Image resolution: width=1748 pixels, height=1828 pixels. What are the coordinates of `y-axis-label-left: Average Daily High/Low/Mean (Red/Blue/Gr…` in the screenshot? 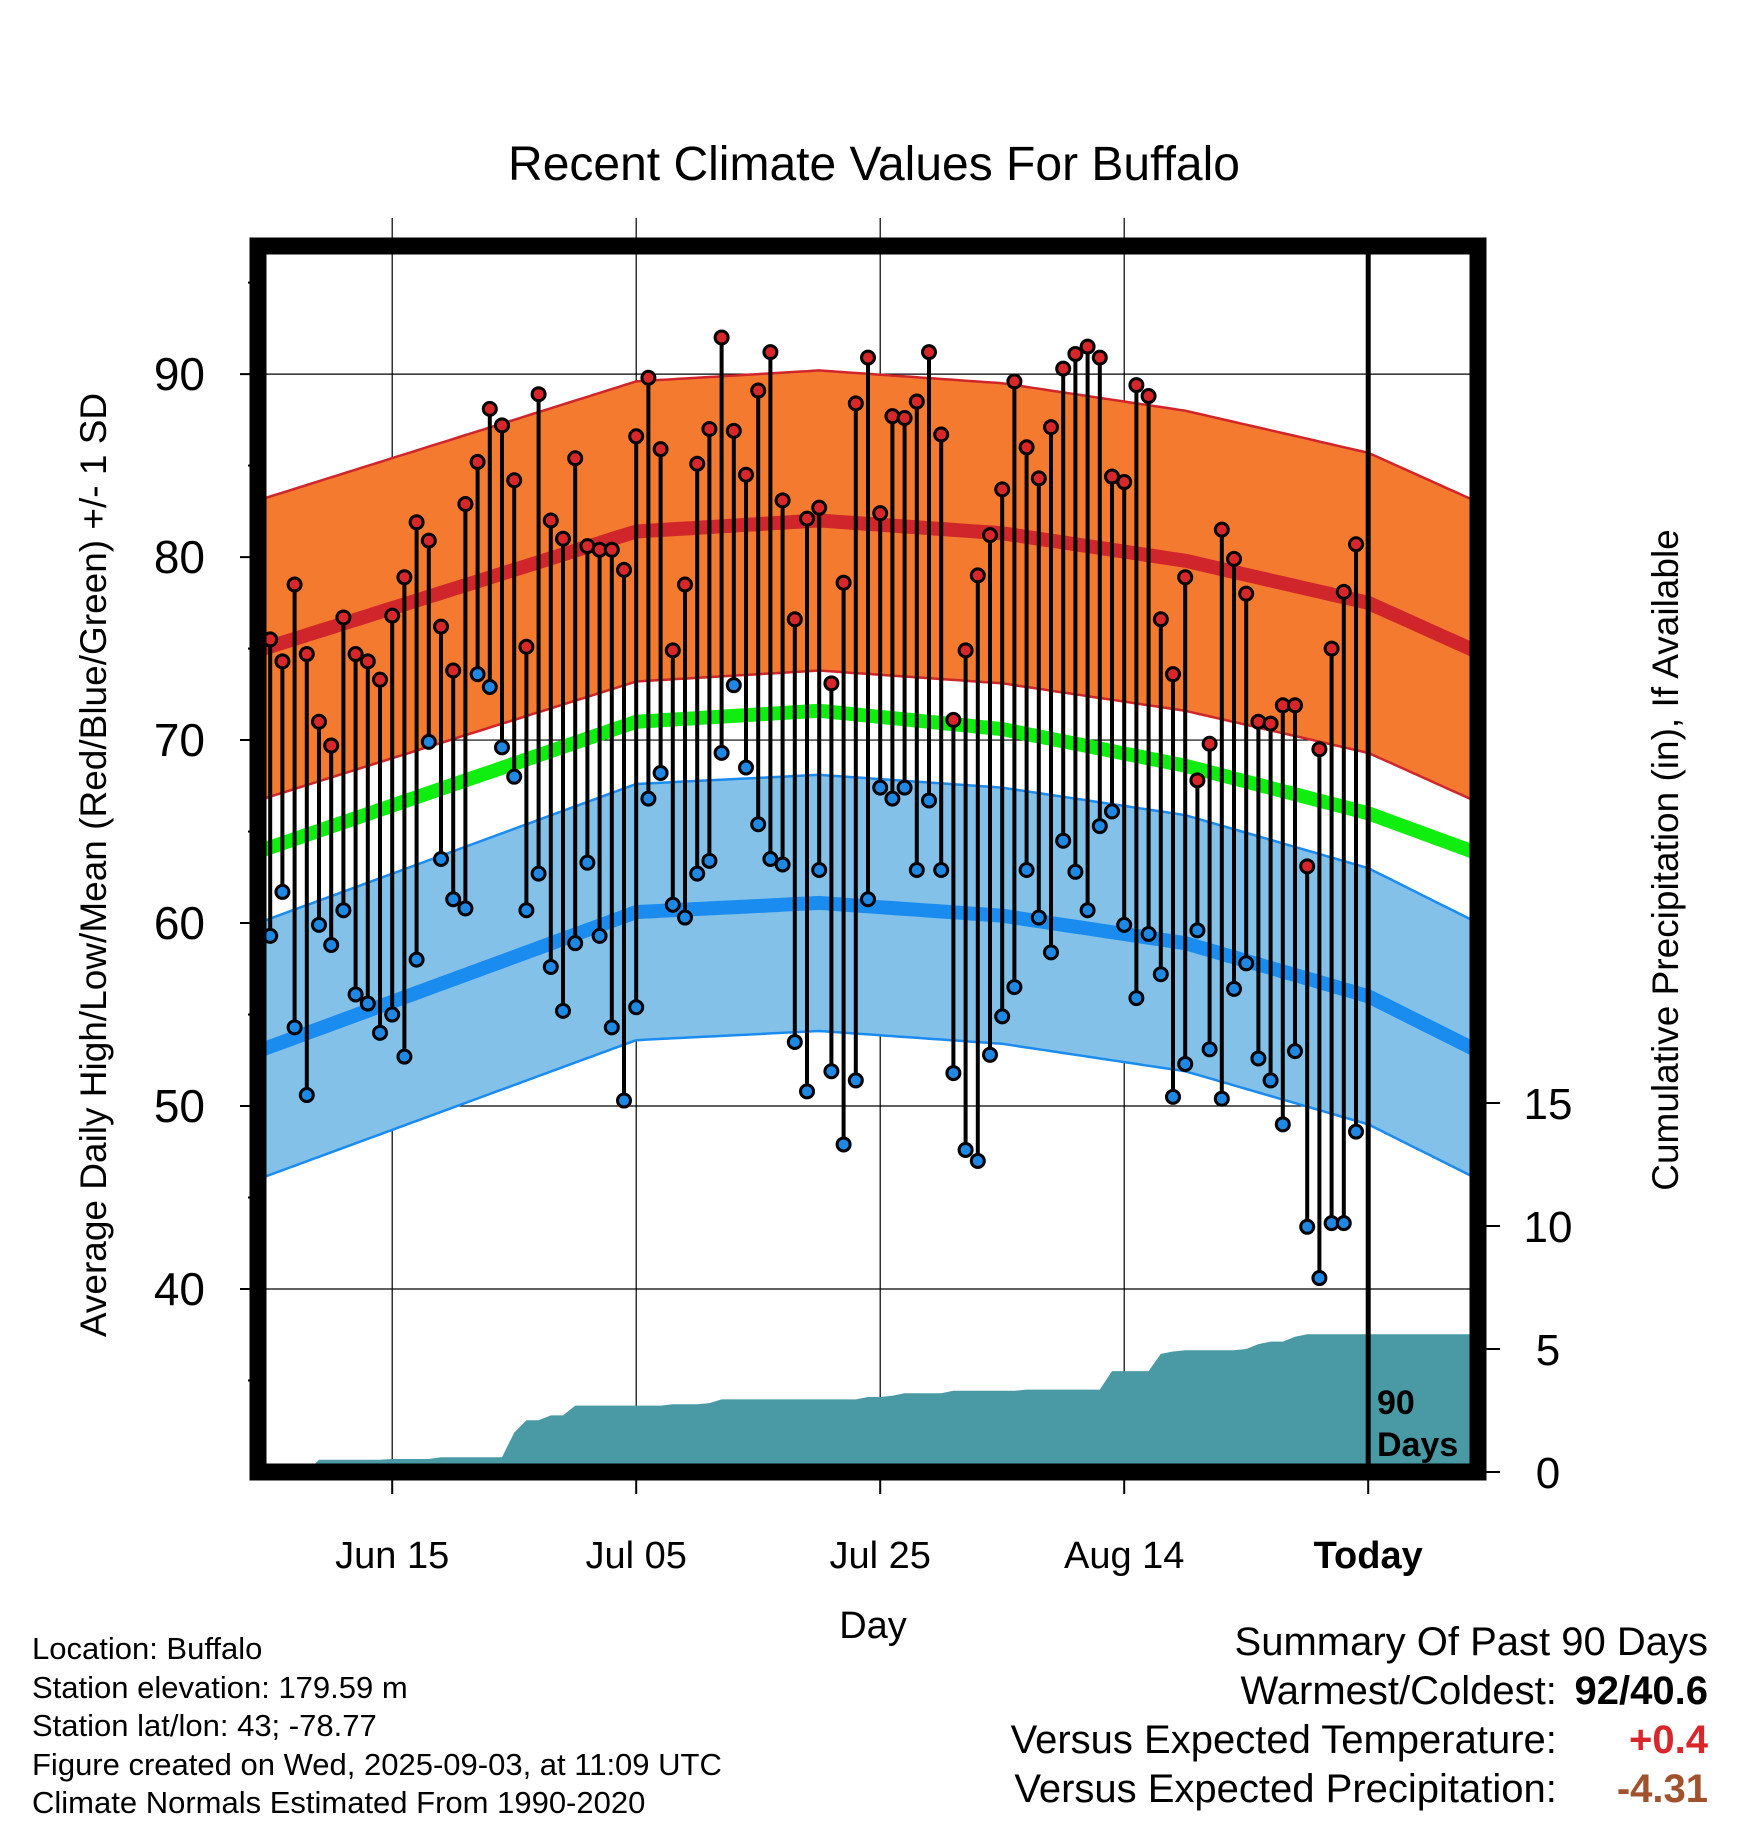 It's located at (93, 865).